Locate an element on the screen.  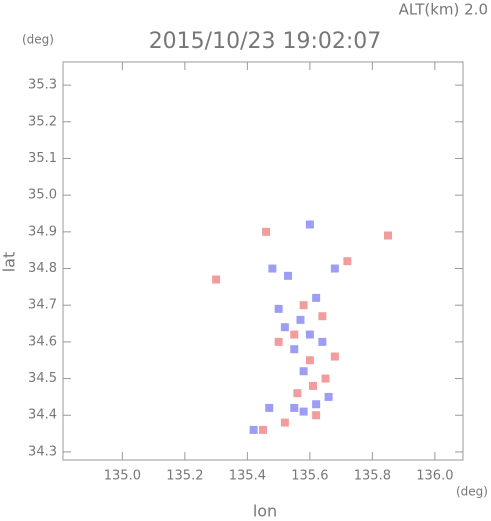
chart-title: 2015/10/23 19:02:07 is located at coordinates (265, 41).